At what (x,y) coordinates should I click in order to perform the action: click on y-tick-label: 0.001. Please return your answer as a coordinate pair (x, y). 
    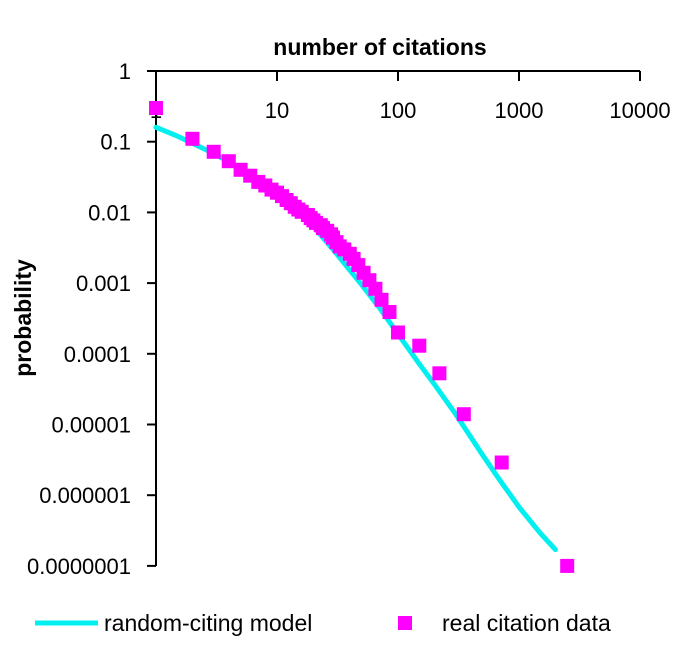
    Looking at the image, I should click on (103, 283).